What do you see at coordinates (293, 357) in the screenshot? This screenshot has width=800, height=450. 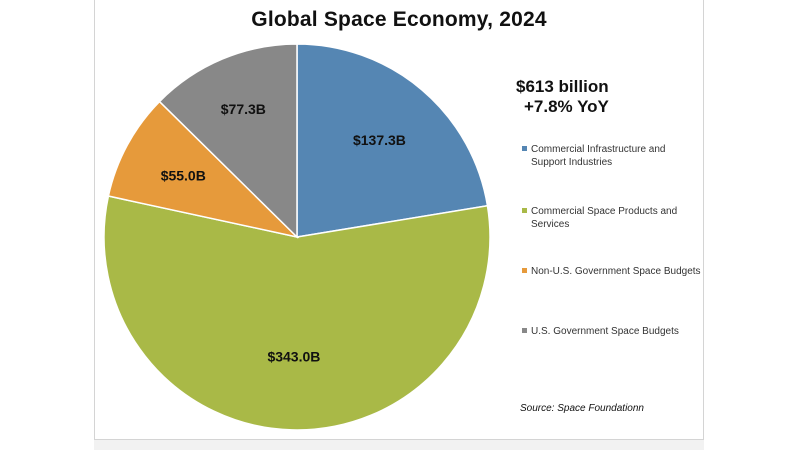 I see `slice-value-label: $343.0B` at bounding box center [293, 357].